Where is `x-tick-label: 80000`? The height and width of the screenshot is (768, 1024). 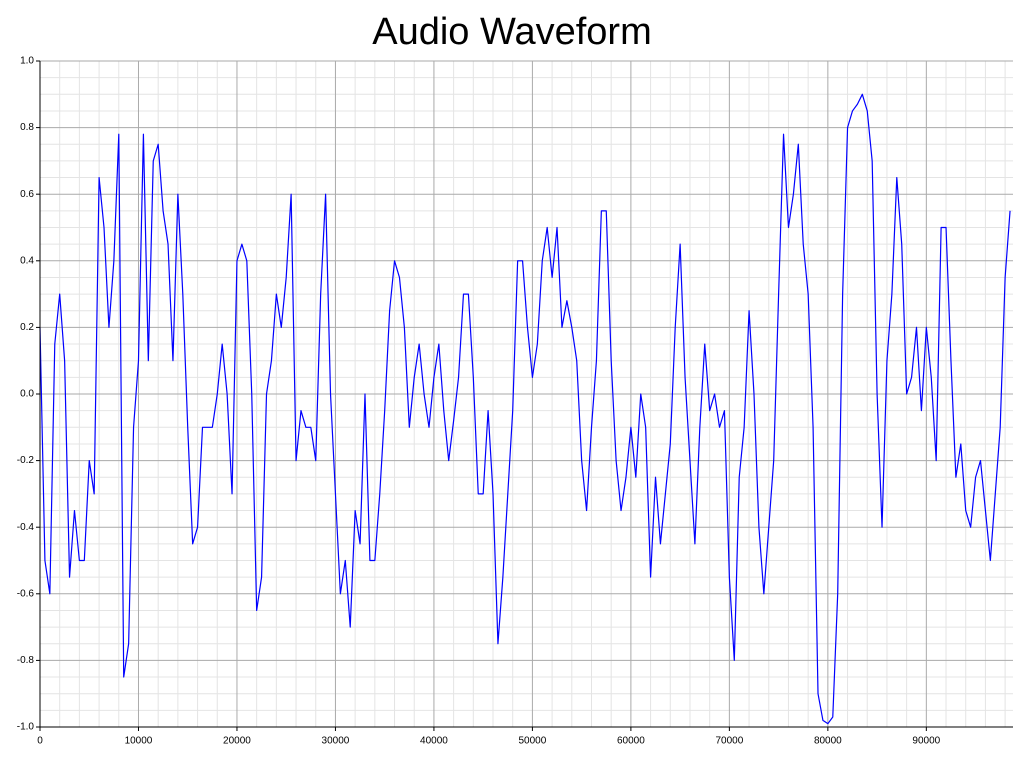
x-tick-label: 80000 is located at coordinates (828, 741).